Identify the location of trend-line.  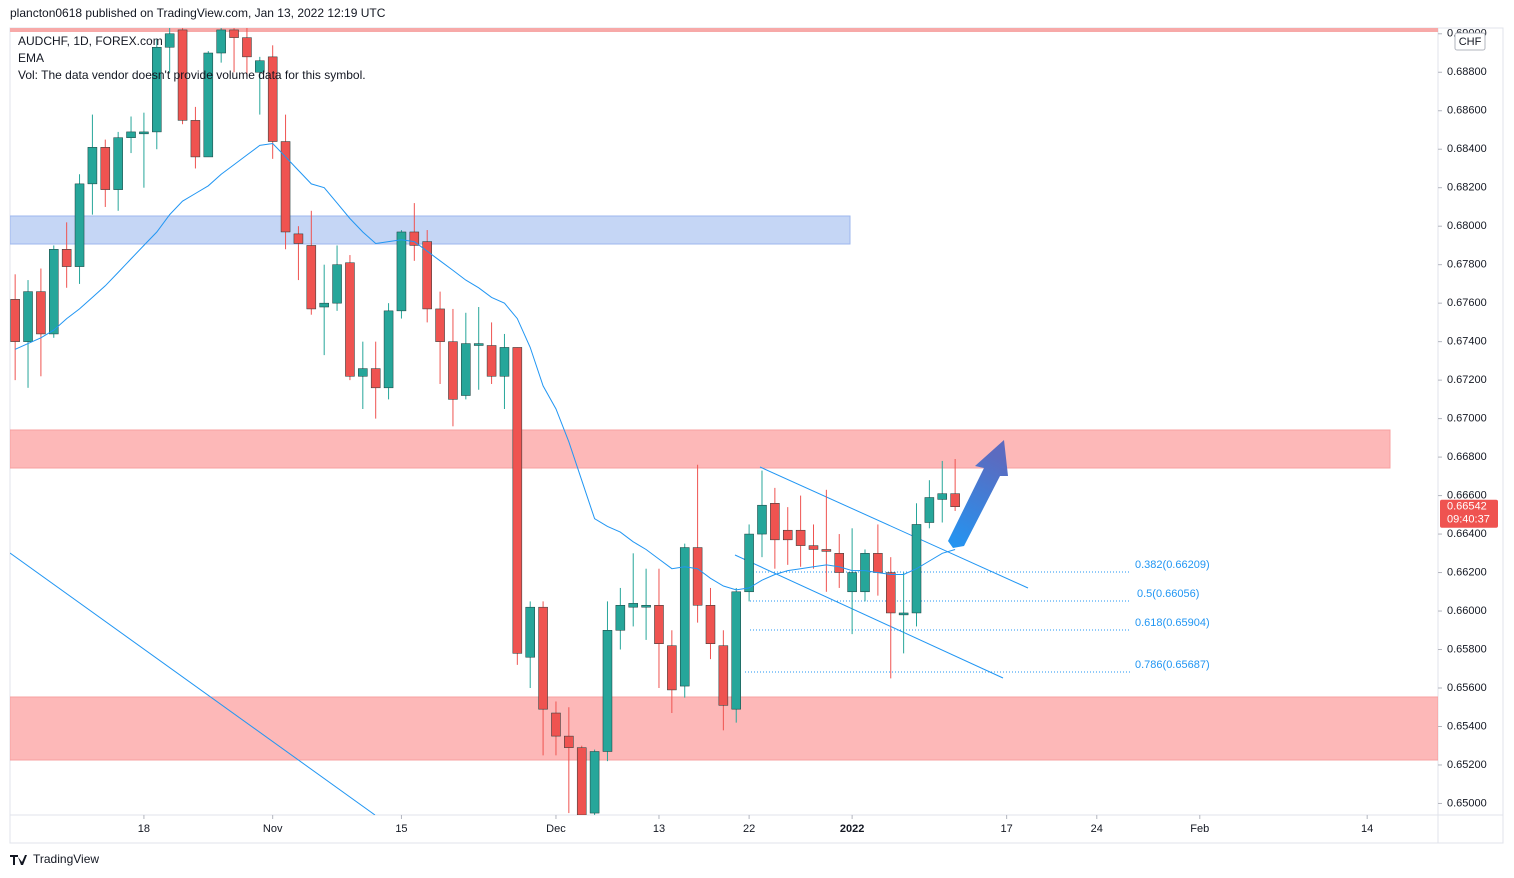
(193, 683).